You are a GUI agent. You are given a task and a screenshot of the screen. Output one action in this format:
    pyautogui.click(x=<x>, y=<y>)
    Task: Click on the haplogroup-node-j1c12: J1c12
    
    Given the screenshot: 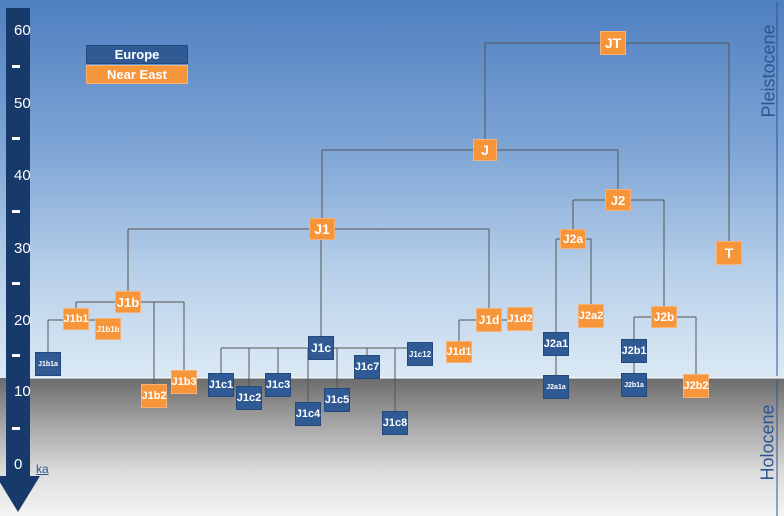 What is the action you would take?
    pyautogui.click(x=420, y=354)
    